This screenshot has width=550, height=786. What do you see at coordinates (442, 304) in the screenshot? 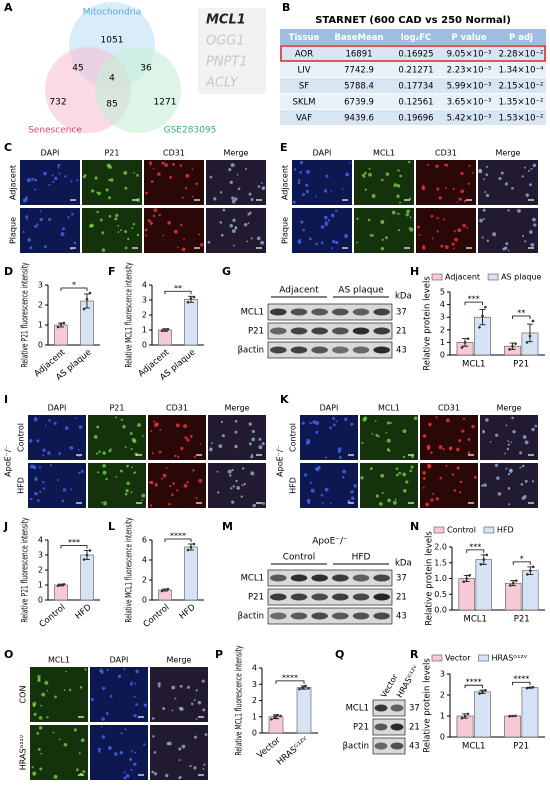
I see `y-tick-label: 4` at bounding box center [442, 304].